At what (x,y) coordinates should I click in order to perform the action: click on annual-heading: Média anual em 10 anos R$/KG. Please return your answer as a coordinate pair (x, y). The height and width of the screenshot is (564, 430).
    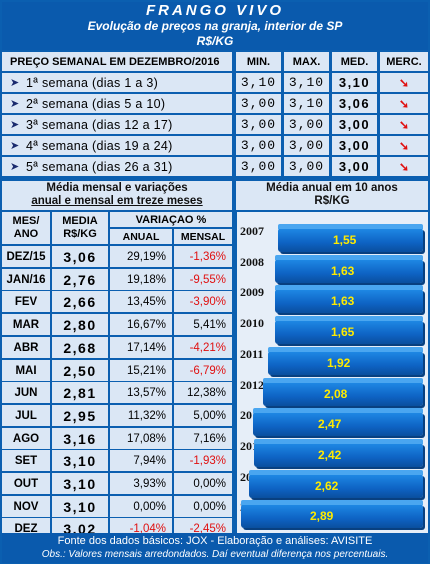
    Looking at the image, I should click on (332, 195).